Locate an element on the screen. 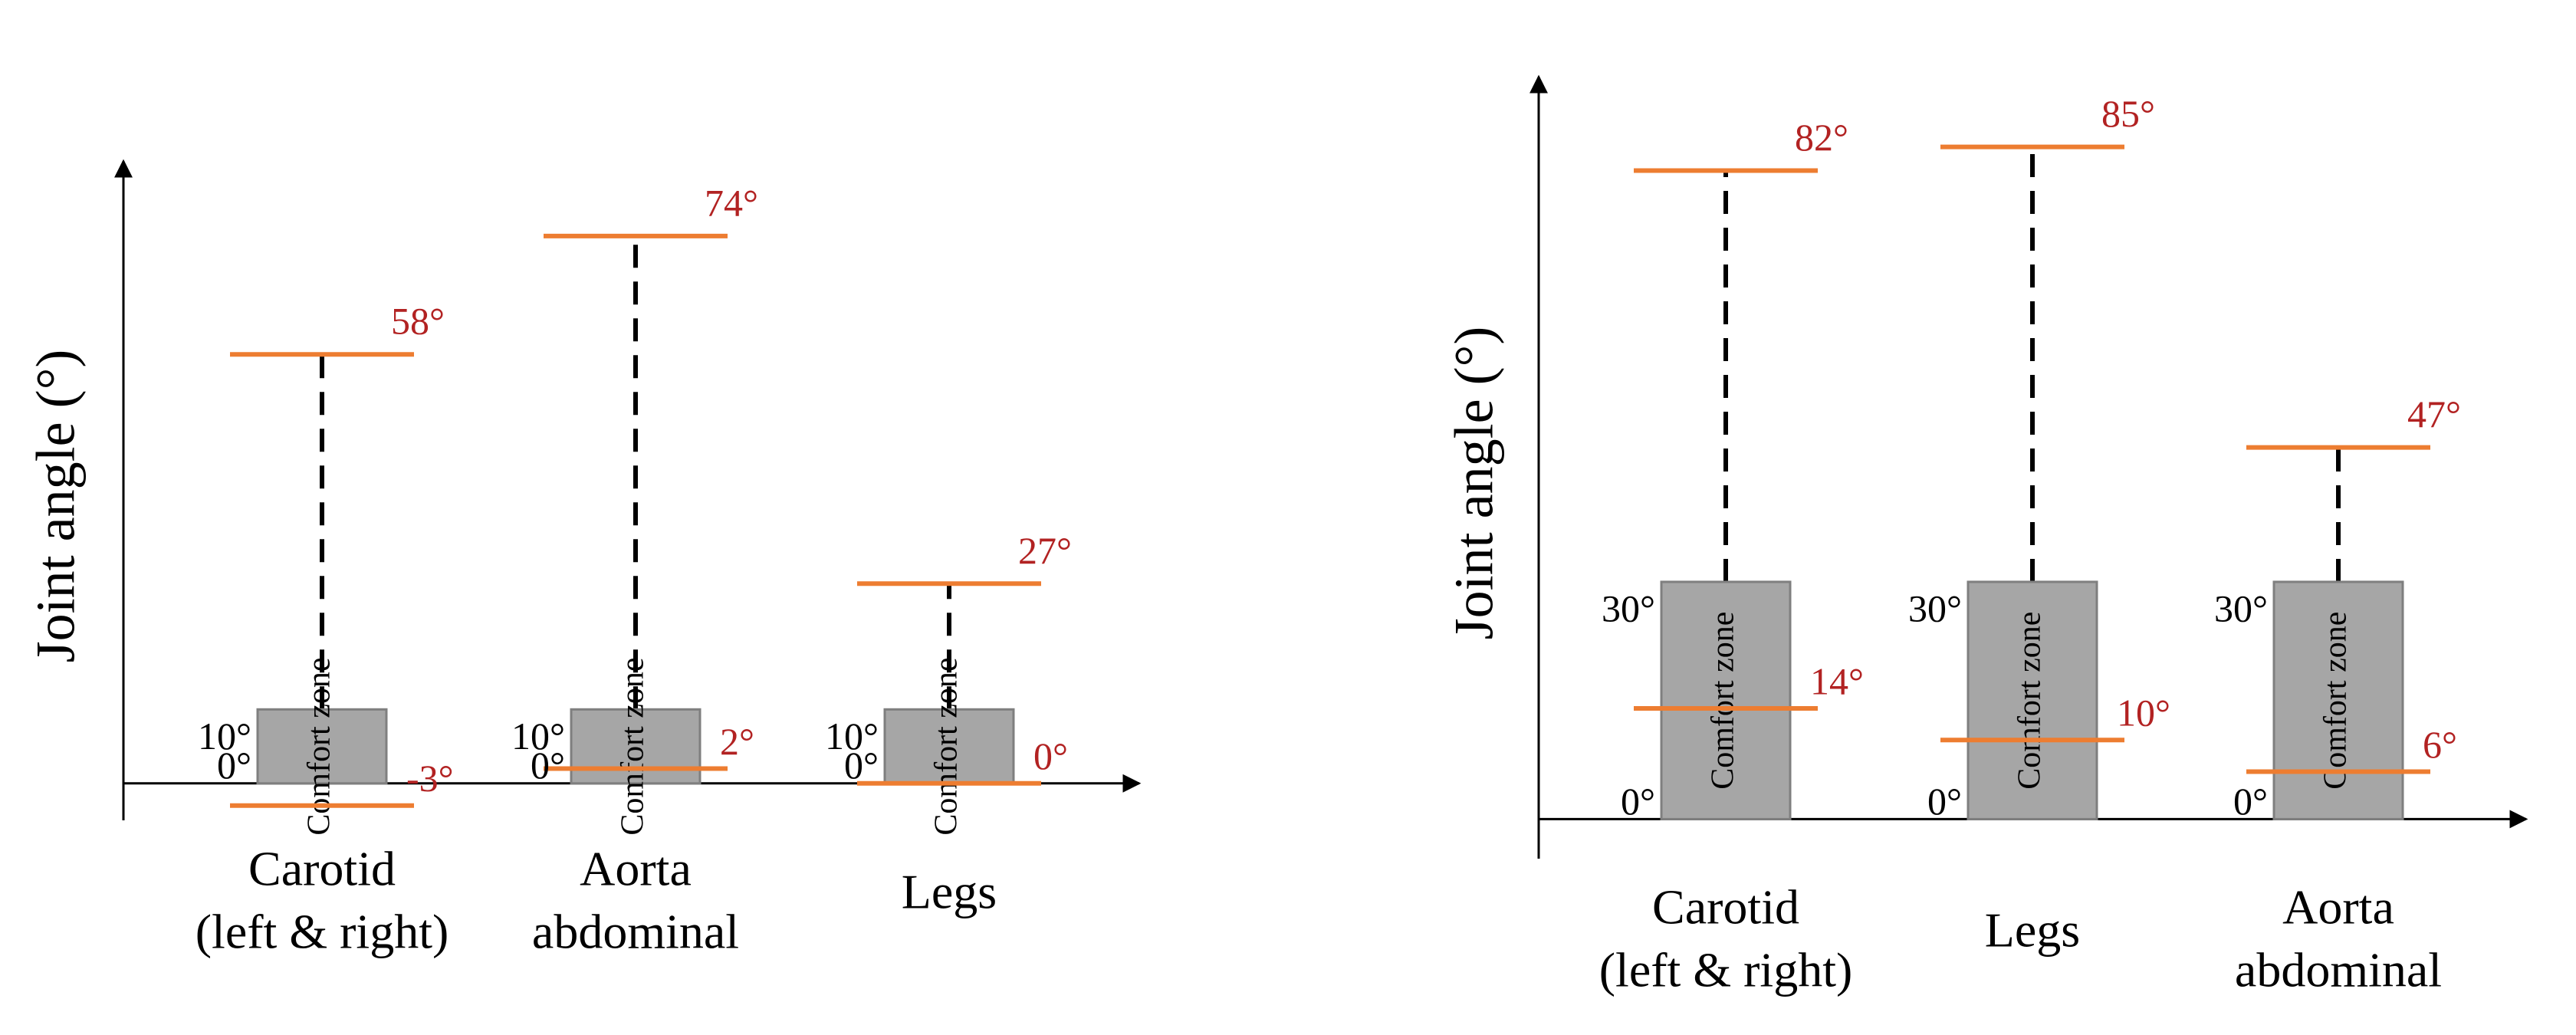 Image resolution: width=2576 pixels, height=1035 pixels. min-label: 0° is located at coordinates (1050, 755).